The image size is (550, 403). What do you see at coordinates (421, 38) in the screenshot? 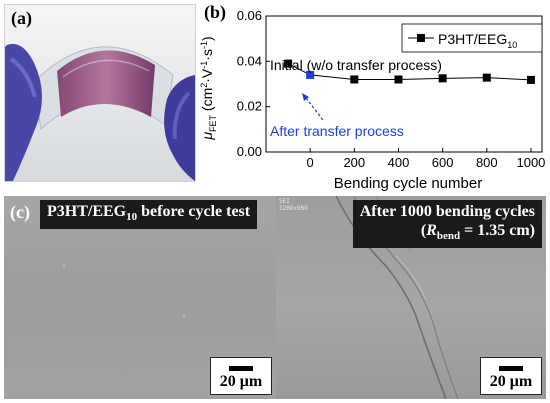
I see `legend-marker` at bounding box center [421, 38].